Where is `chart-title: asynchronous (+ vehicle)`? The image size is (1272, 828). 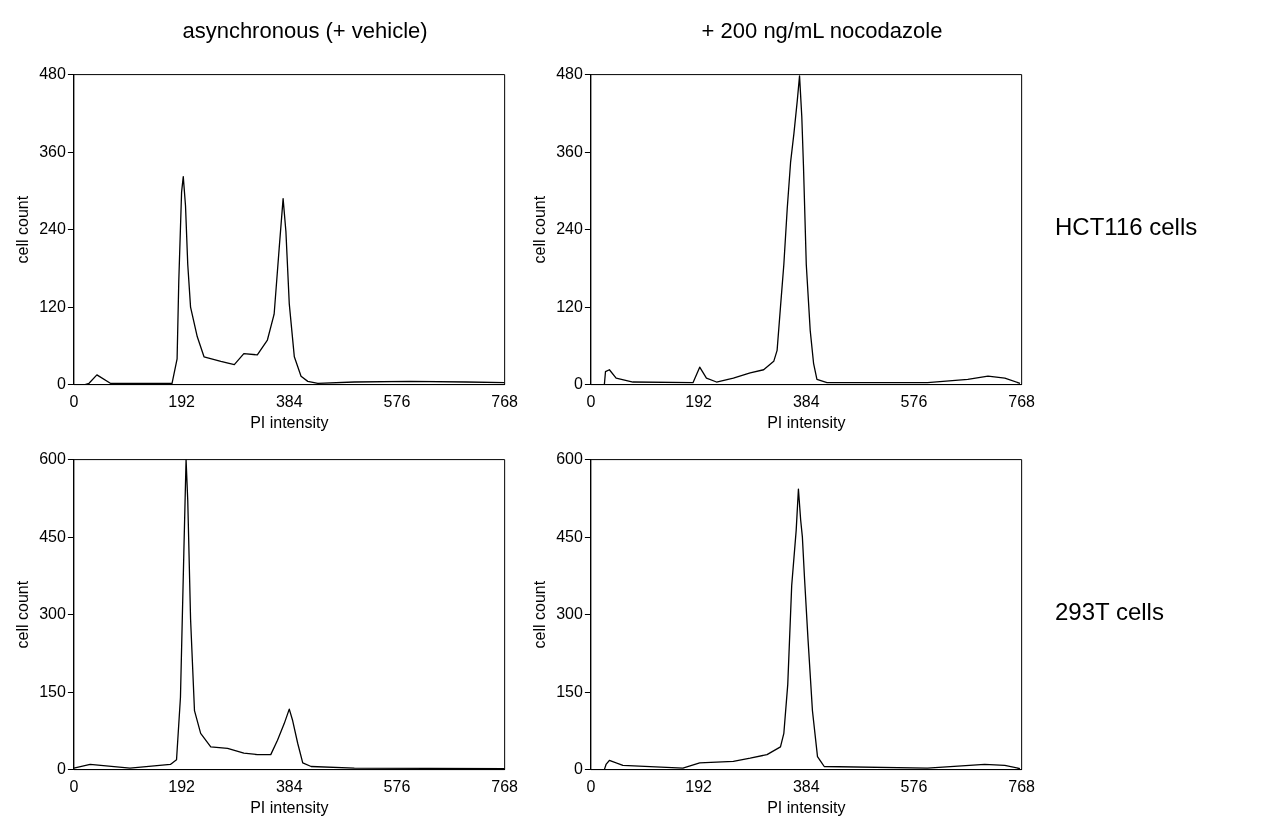
chart-title: asynchronous (+ vehicle) is located at coordinates (305, 31).